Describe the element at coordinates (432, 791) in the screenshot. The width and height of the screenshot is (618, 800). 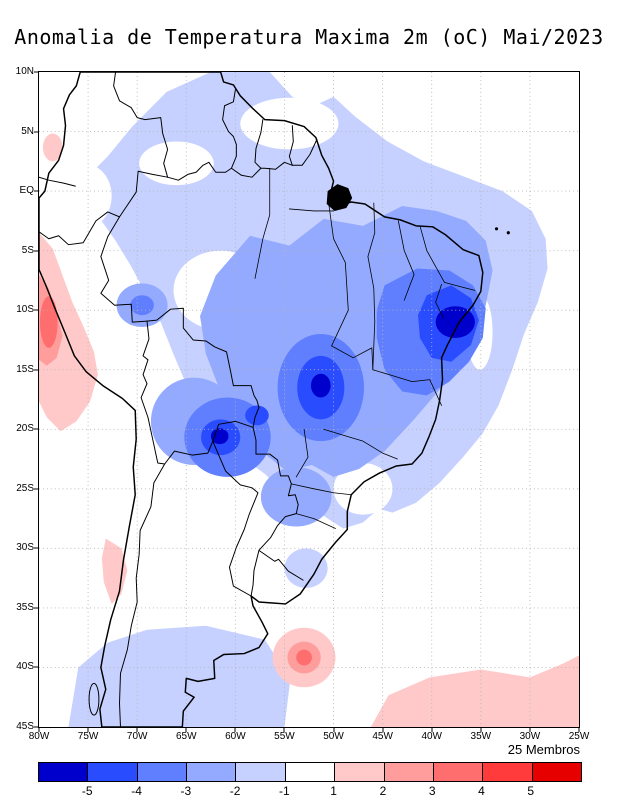
I see `colorbar-tick-label: 3` at that location.